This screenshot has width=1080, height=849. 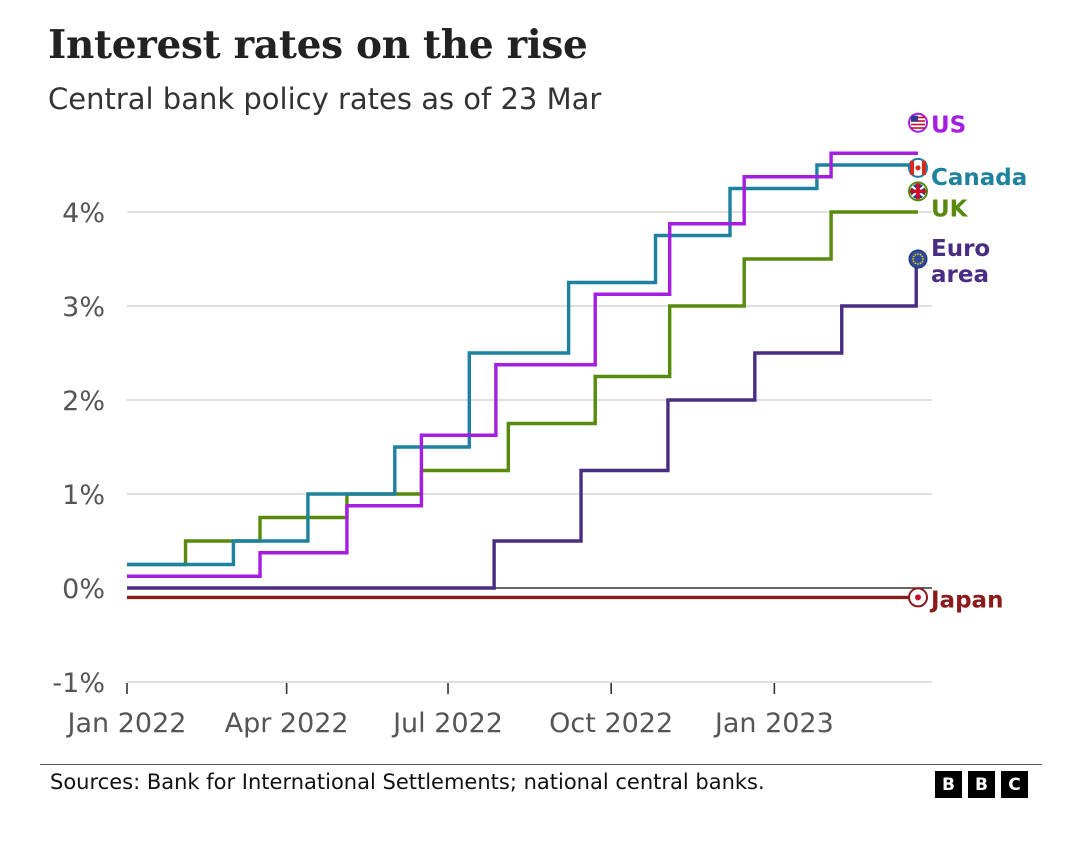 I want to click on series-label: Euro, so click(x=960, y=249).